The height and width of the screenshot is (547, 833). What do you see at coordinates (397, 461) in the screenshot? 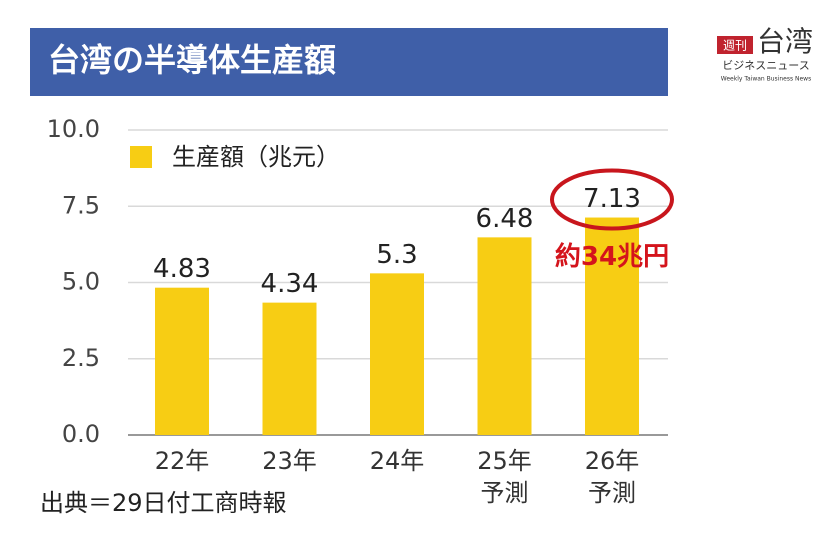
I see `x-tick-label: 24年` at bounding box center [397, 461].